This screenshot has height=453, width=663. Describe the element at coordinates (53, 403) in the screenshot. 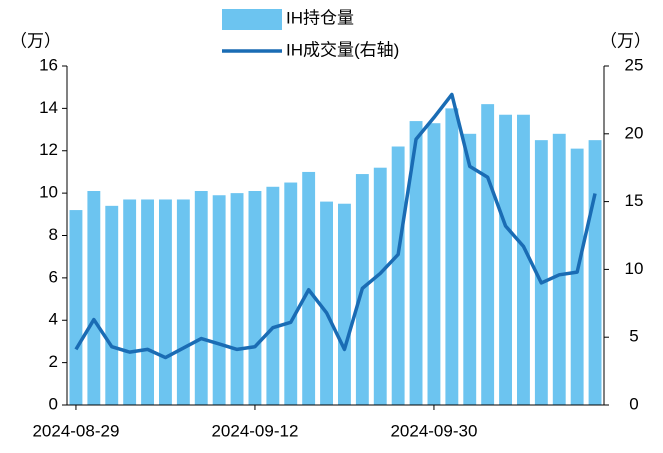

I see `y-tick-label: 0` at that location.